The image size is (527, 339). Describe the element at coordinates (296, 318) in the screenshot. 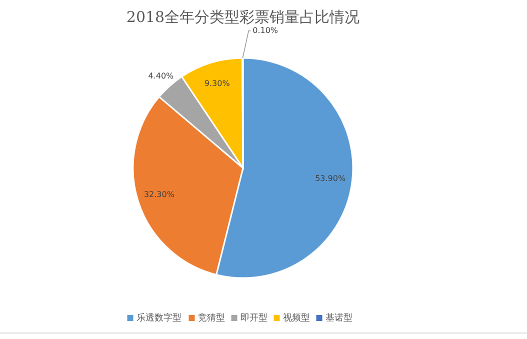

I see `legend-label: 视频型` at that location.